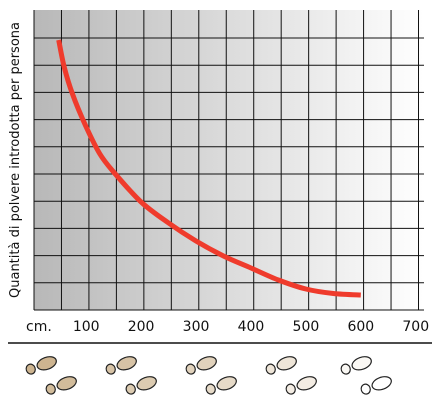  What do you see at coordinates (360, 327) in the screenshot?
I see `x-tick-label: 600` at bounding box center [360, 327].